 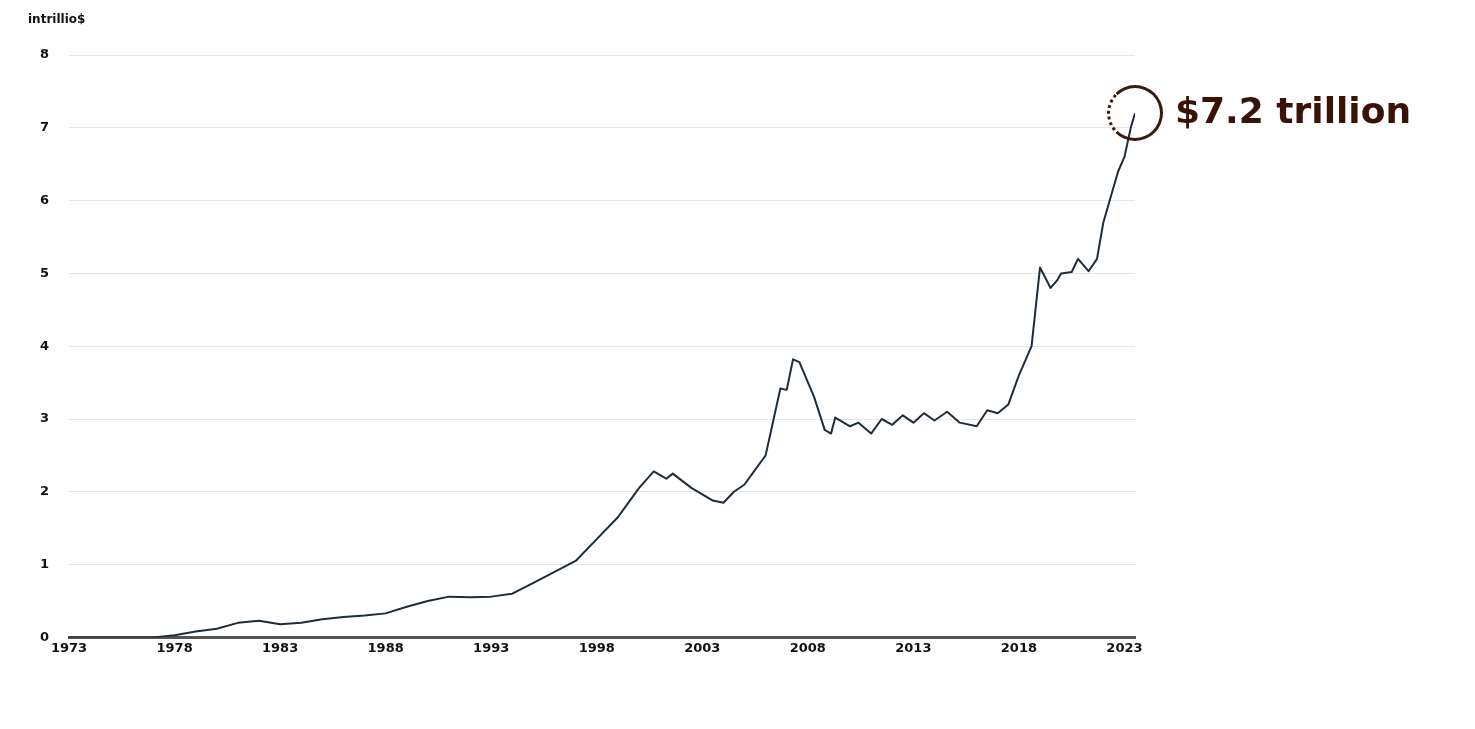 I want to click on y-tick-label: 8, so click(x=45, y=54).